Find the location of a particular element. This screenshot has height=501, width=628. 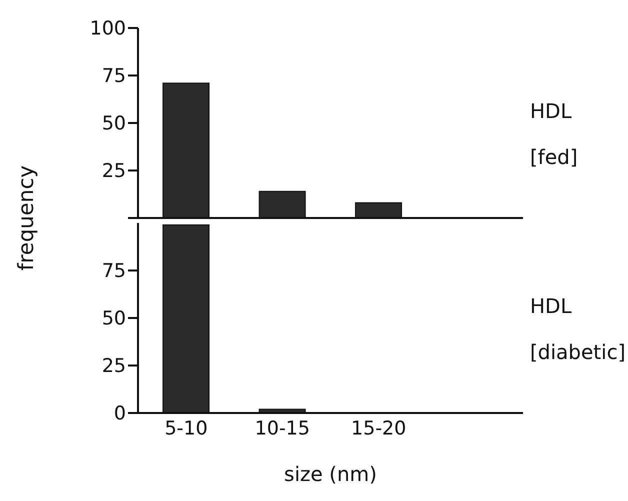

x-tick-label: 5-10 is located at coordinates (186, 428).